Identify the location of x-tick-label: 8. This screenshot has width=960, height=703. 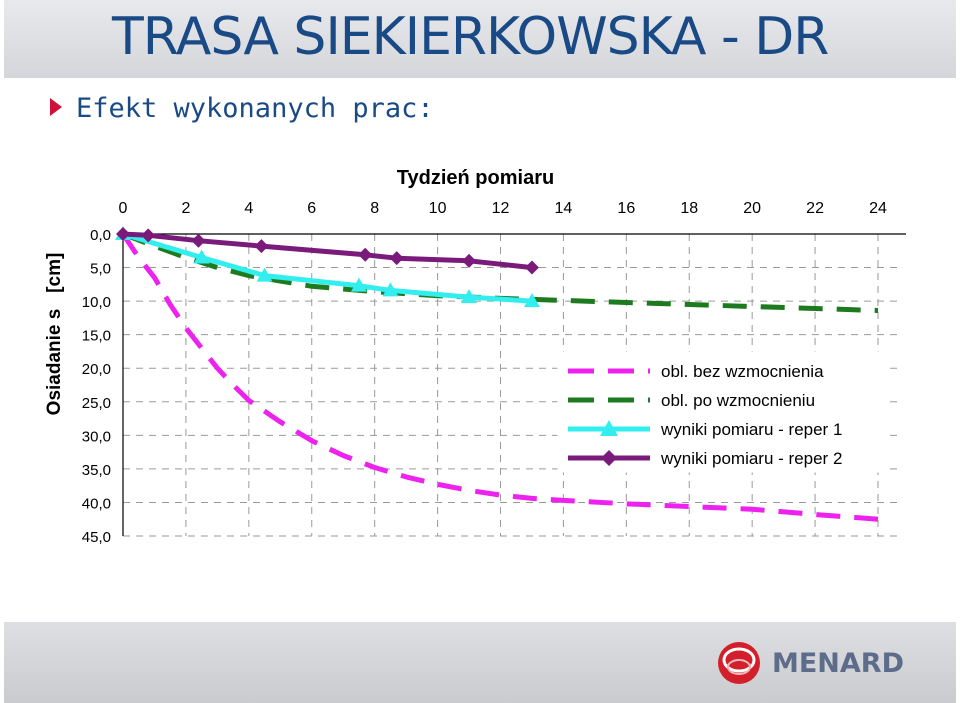
(374, 208).